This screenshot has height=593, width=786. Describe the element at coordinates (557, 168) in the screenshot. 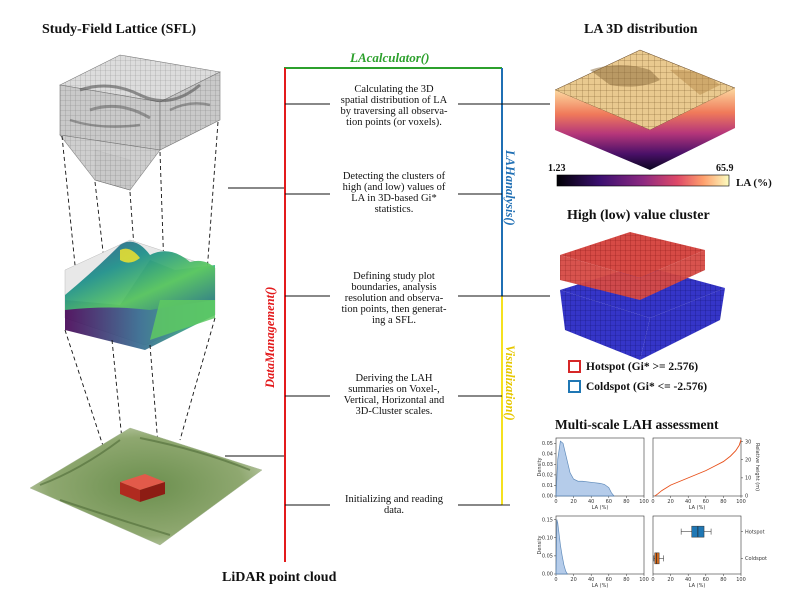

I see `colorbar-min: 1.23` at that location.